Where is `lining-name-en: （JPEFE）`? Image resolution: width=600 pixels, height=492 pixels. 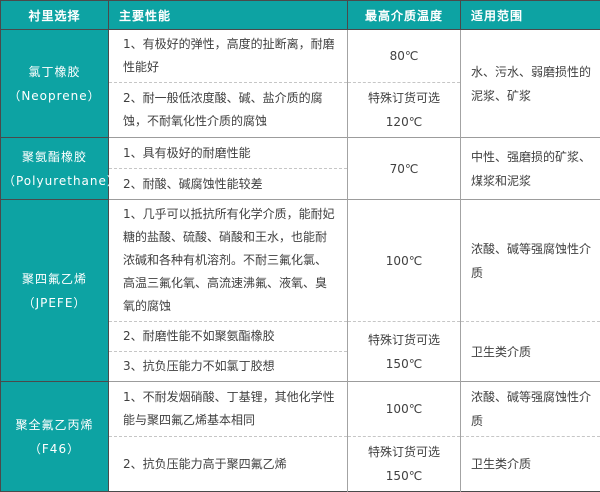 lining-name-en: （JPEFE） is located at coordinates (54, 303).